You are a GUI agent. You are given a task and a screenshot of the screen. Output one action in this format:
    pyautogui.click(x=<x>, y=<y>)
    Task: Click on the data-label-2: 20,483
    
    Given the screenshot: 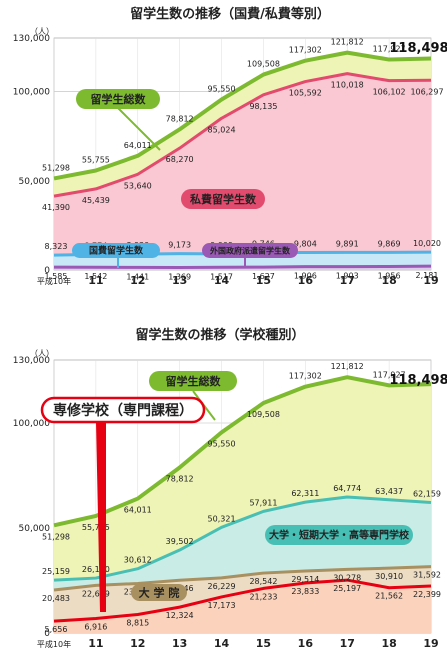 What is the action you would take?
    pyautogui.click(x=56, y=598)
    